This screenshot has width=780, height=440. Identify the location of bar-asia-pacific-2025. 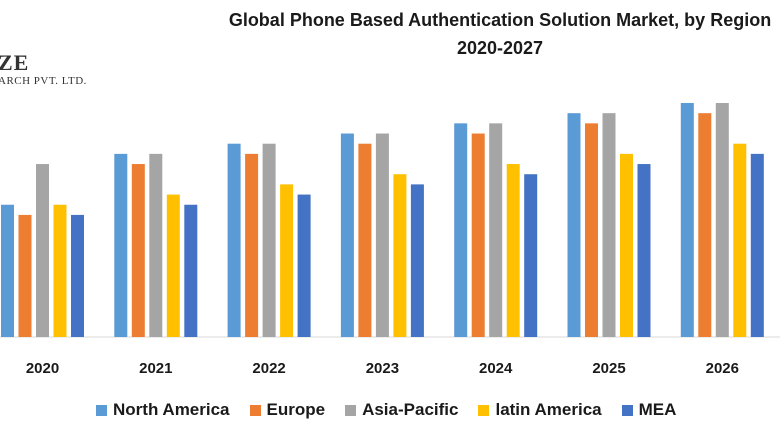
(609, 225).